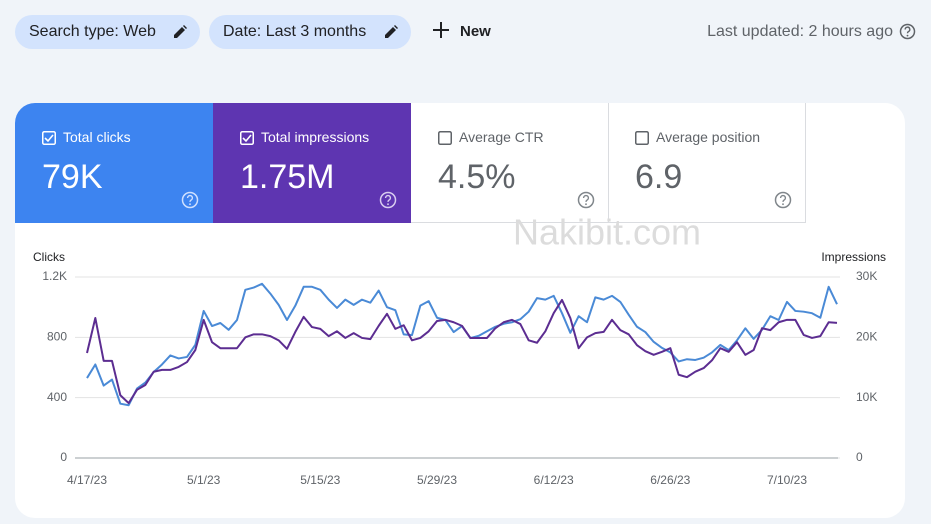 The width and height of the screenshot is (931, 524). Describe the element at coordinates (295, 31) in the screenshot. I see `chip-label: Date: Last 3 months` at that location.